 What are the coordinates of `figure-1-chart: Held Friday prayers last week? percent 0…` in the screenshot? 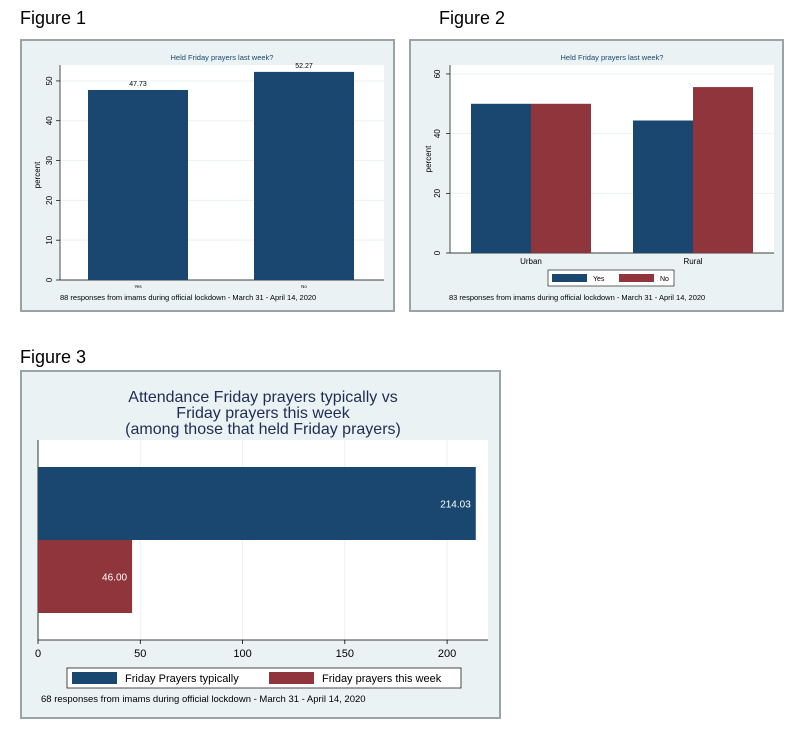 It's located at (208, 171).